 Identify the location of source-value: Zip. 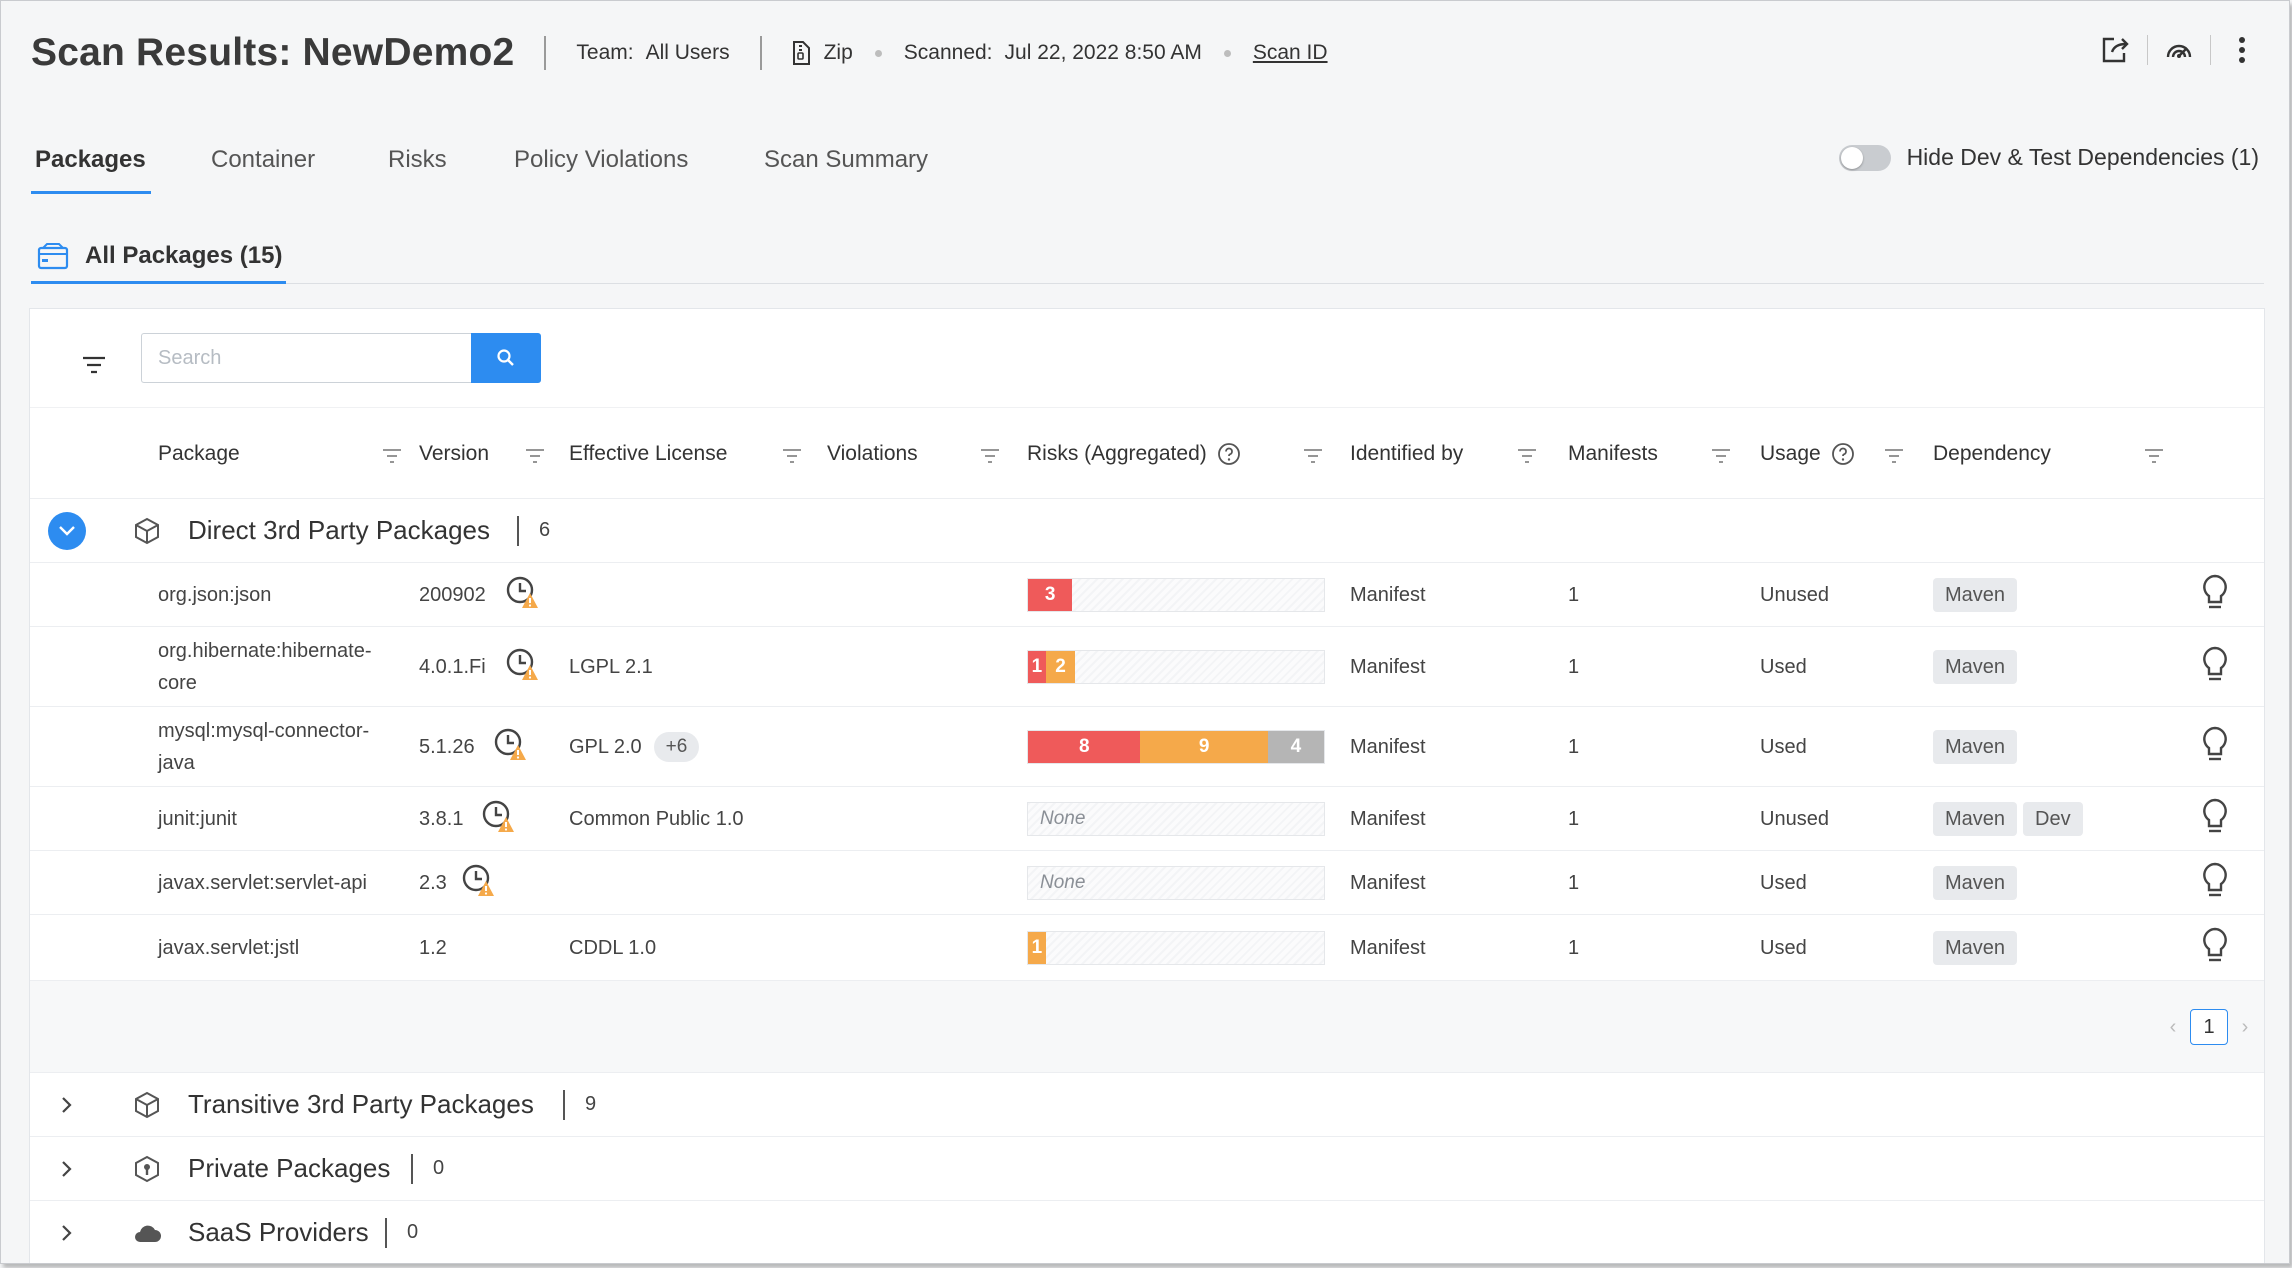
(838, 52).